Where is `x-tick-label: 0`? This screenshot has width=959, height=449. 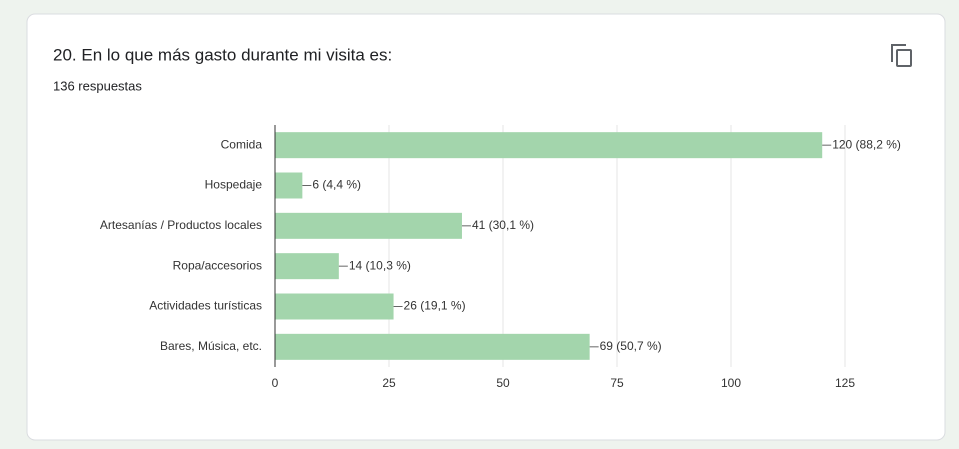
x-tick-label: 0 is located at coordinates (275, 383).